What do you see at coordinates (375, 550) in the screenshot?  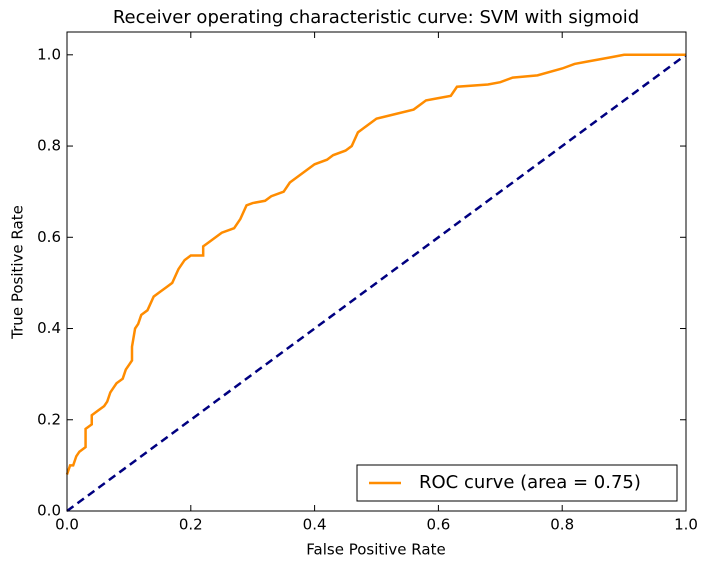 I see `x-axis-label: False Positive Rate` at bounding box center [375, 550].